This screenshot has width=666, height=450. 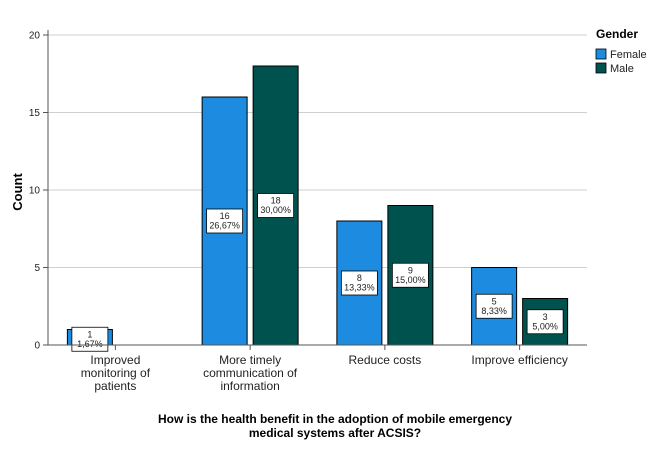 What do you see at coordinates (494, 311) in the screenshot?
I see `data-label: 8,33%` at bounding box center [494, 311].